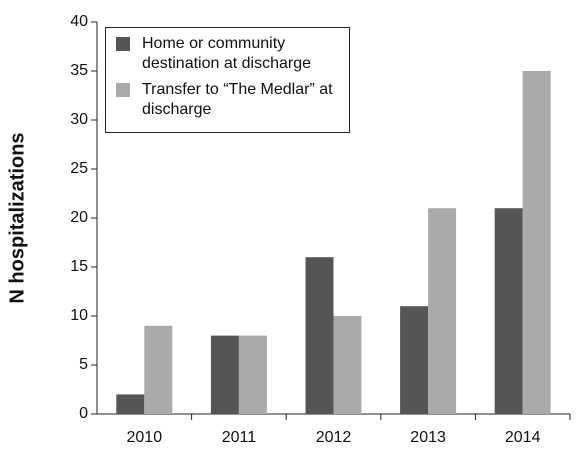 The image size is (579, 451). I want to click on y-tick-label: 10, so click(79, 315).